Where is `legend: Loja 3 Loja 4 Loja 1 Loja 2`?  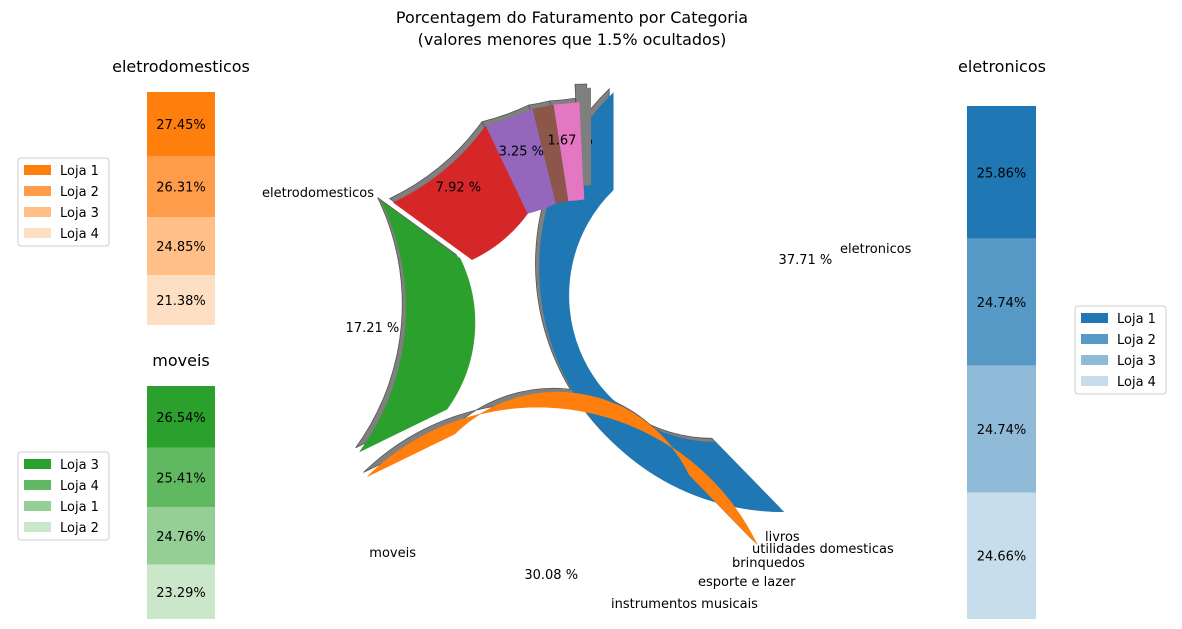 legend: Loja 3 Loja 4 Loja 1 Loja 2 is located at coordinates (63, 496).